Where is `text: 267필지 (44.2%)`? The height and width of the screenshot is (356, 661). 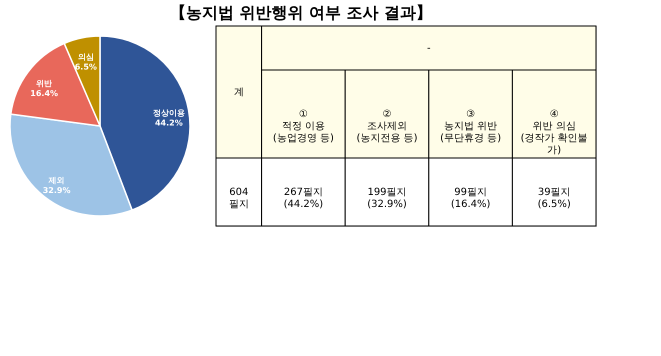
text: 267필지 (44.2%) is located at coordinates (304, 198).